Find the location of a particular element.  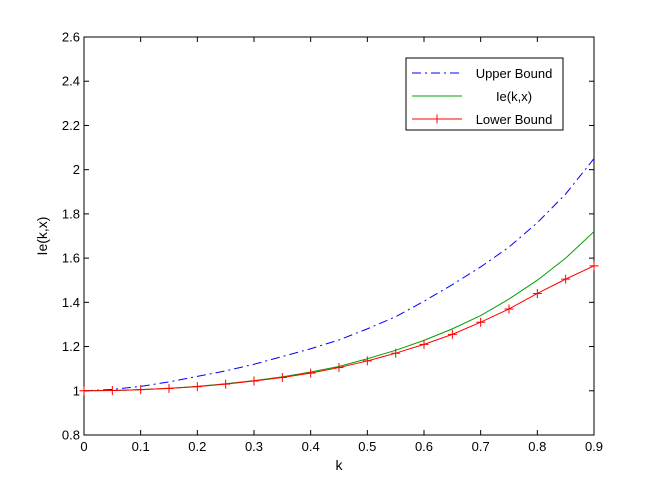

y-tick-label: 0.8 is located at coordinates (71, 435).